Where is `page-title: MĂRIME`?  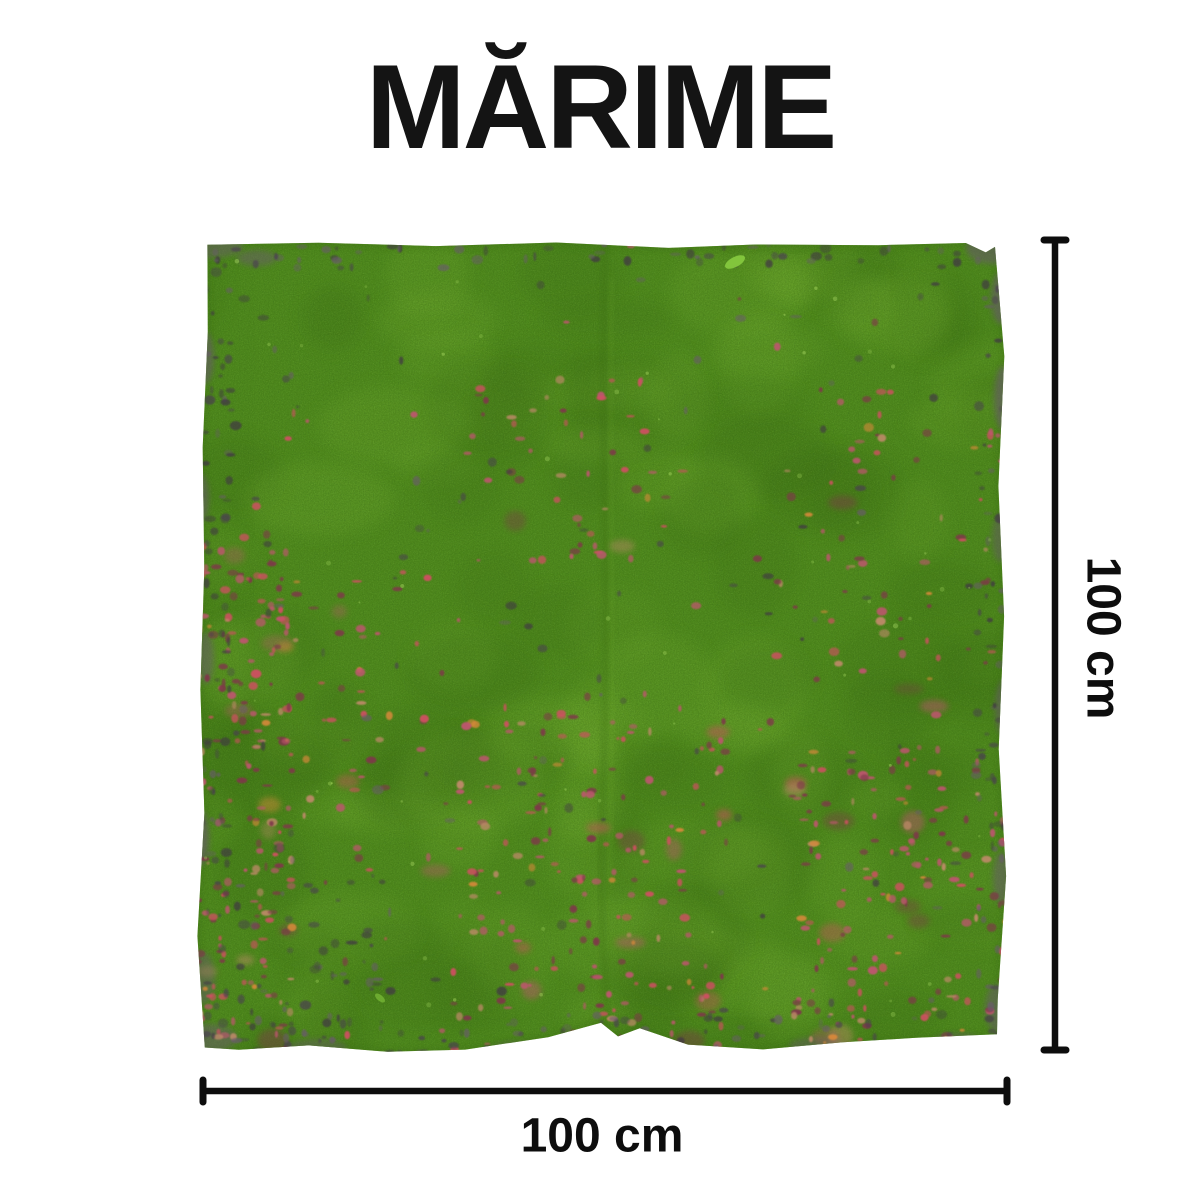 page-title: MĂRIME is located at coordinates (601, 107).